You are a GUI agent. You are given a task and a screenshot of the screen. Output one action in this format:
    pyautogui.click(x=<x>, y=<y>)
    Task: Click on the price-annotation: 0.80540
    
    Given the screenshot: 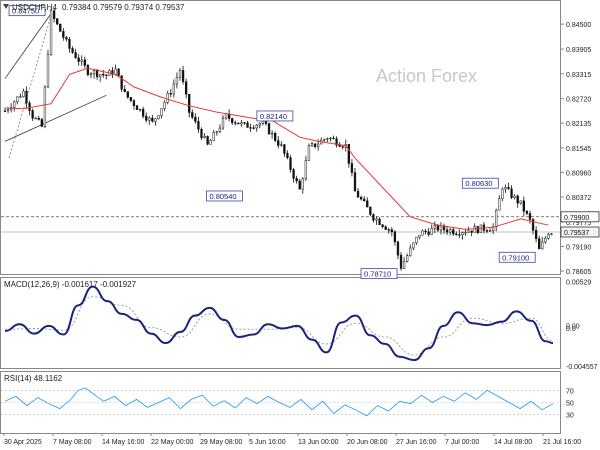 What is the action you would take?
    pyautogui.click(x=224, y=196)
    